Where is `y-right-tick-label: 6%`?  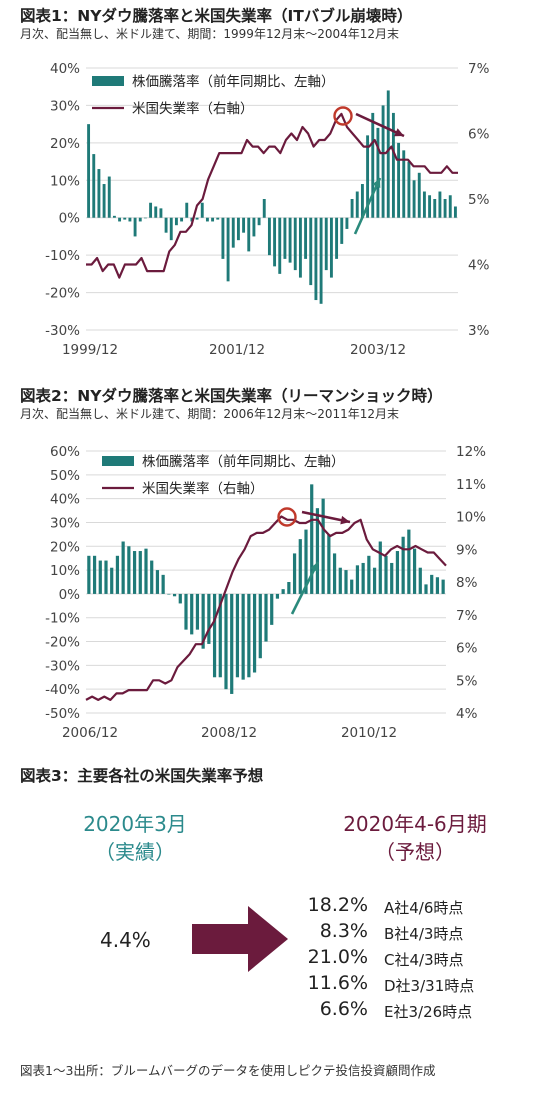 y-right-tick-label: 6% is located at coordinates (467, 649).